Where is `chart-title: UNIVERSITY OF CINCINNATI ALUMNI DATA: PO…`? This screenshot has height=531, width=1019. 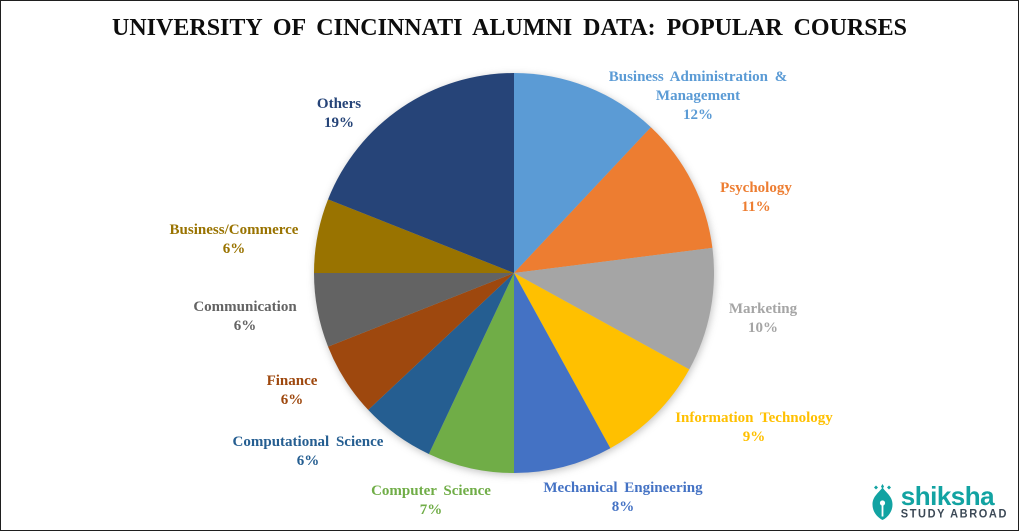 chart-title: UNIVERSITY OF CINCINNATI ALUMNI DATA: PO… is located at coordinates (509, 28).